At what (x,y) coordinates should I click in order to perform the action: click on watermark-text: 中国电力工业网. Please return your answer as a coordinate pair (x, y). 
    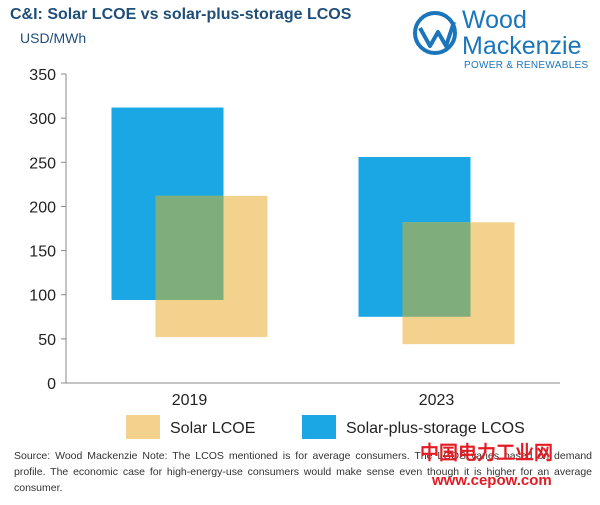
    Looking at the image, I should click on (487, 453).